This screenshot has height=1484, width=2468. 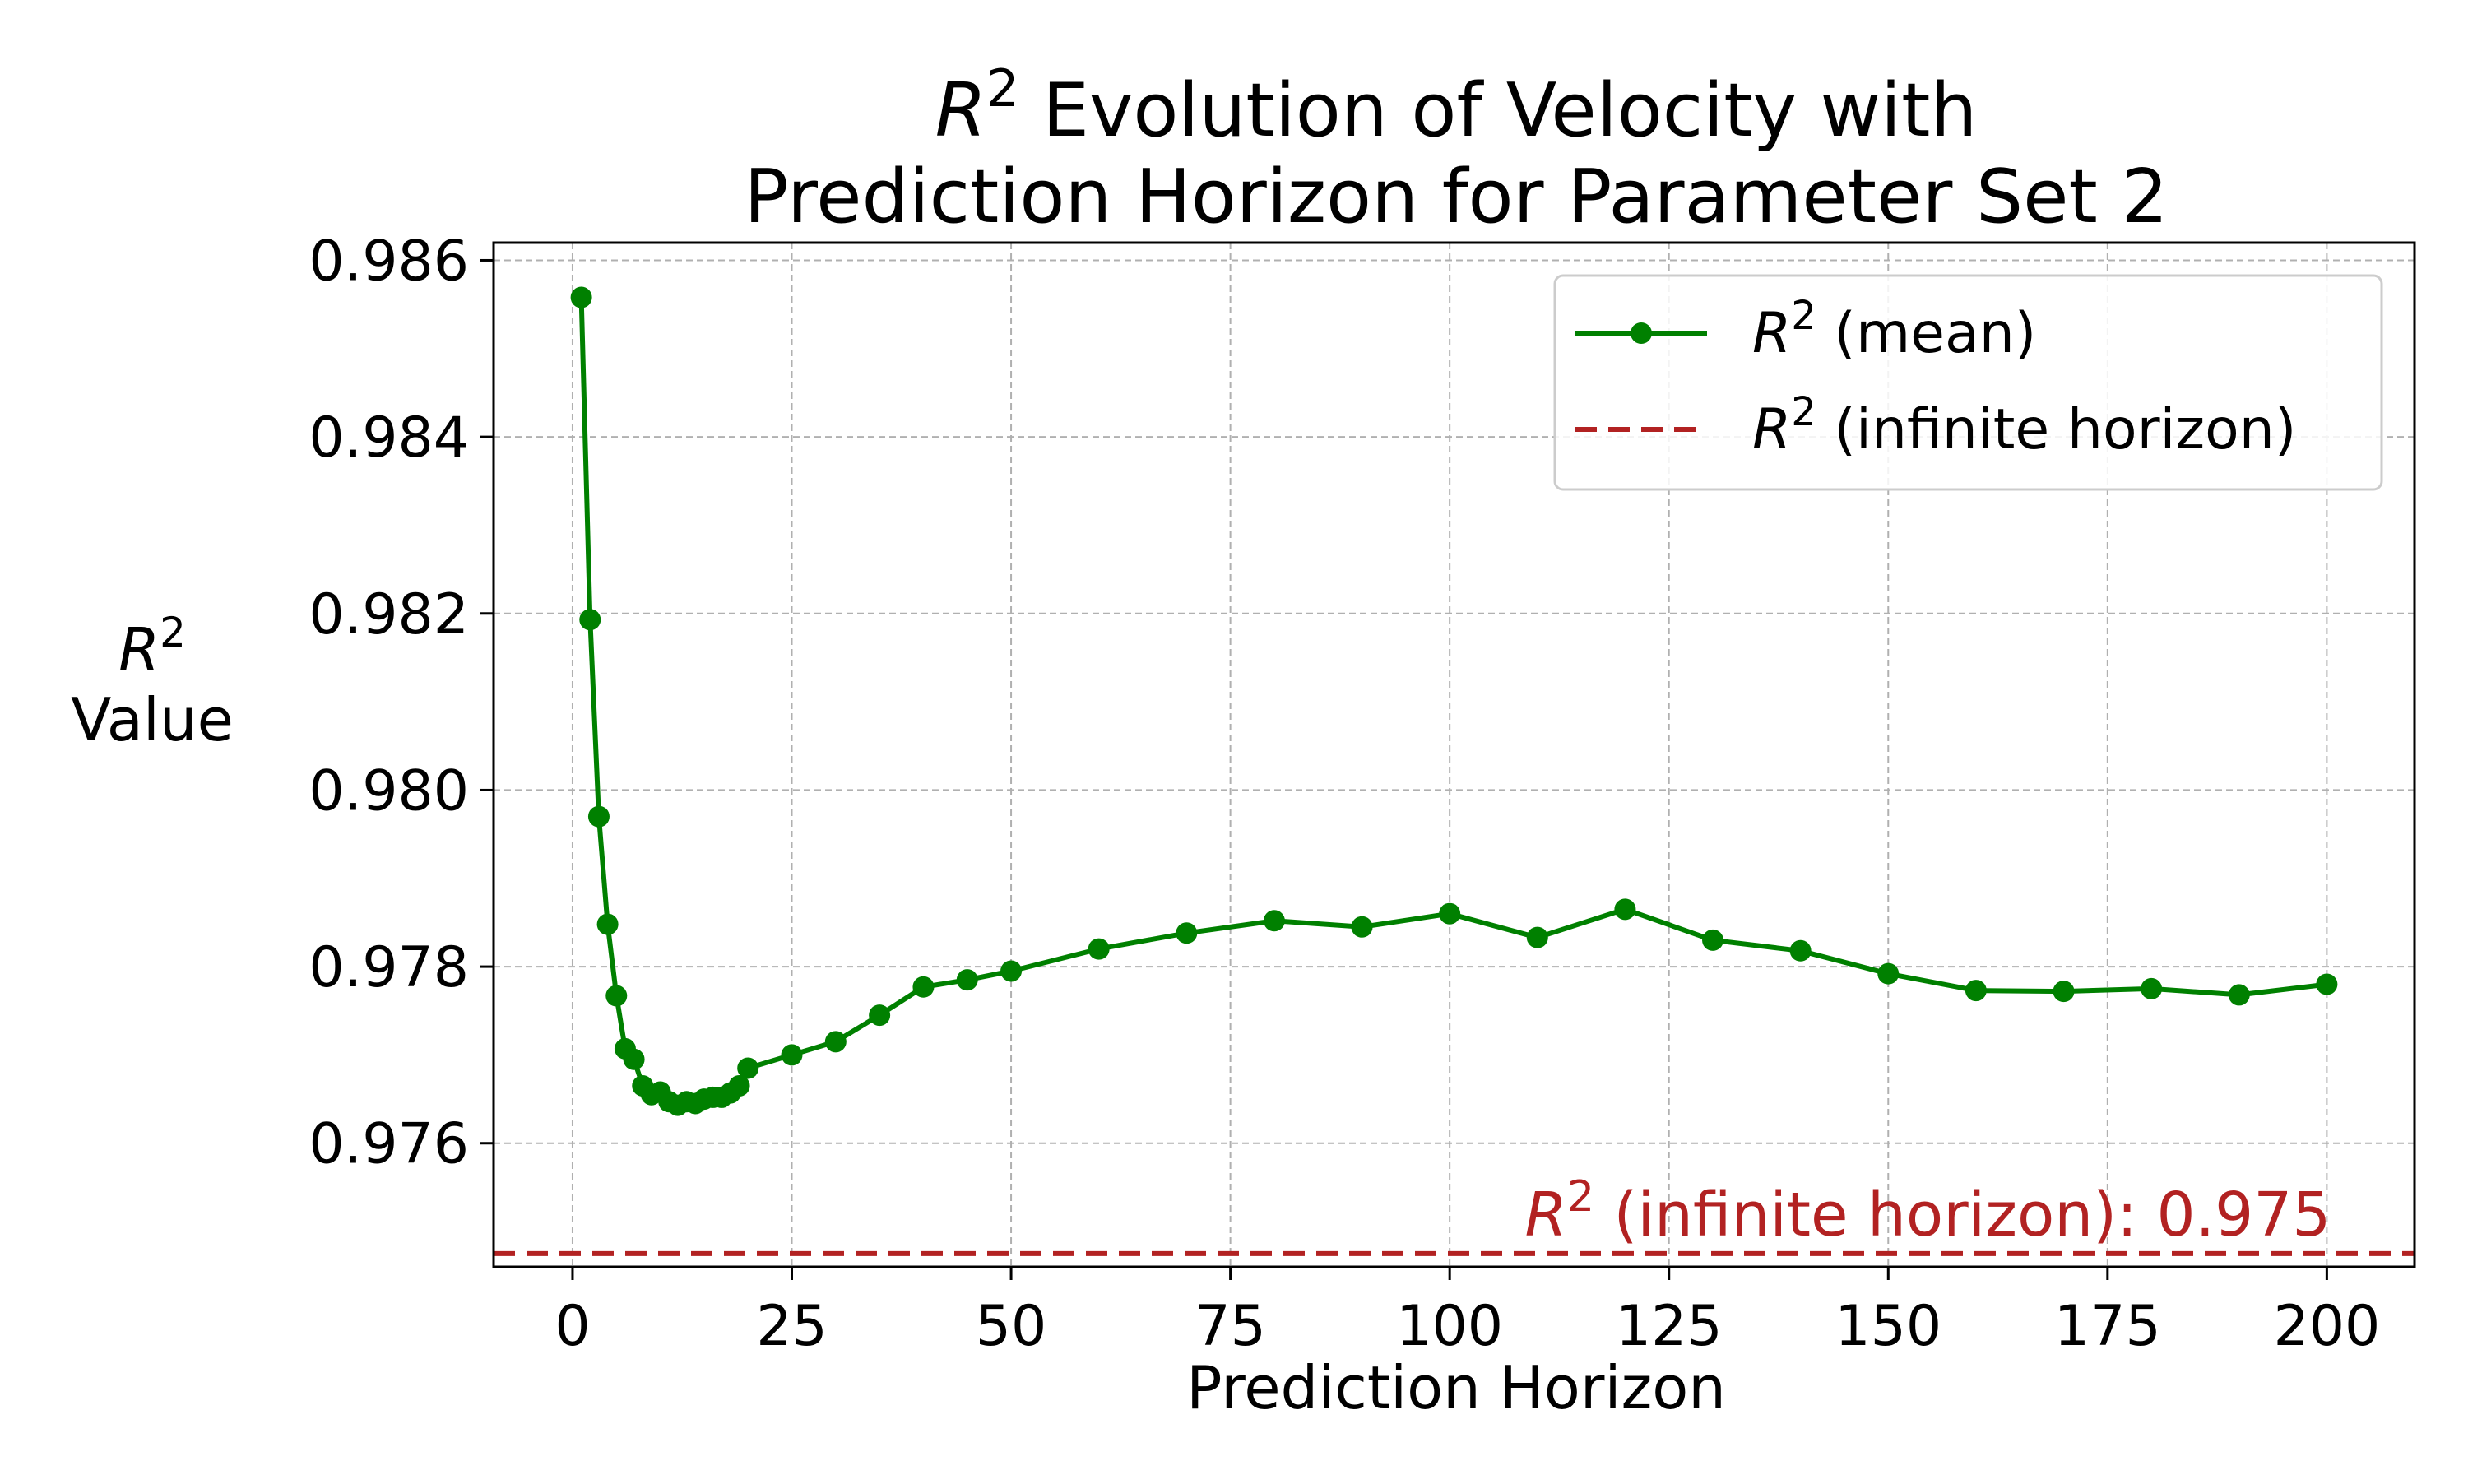 I want to click on y-tick-label: 0.978, so click(x=388, y=968).